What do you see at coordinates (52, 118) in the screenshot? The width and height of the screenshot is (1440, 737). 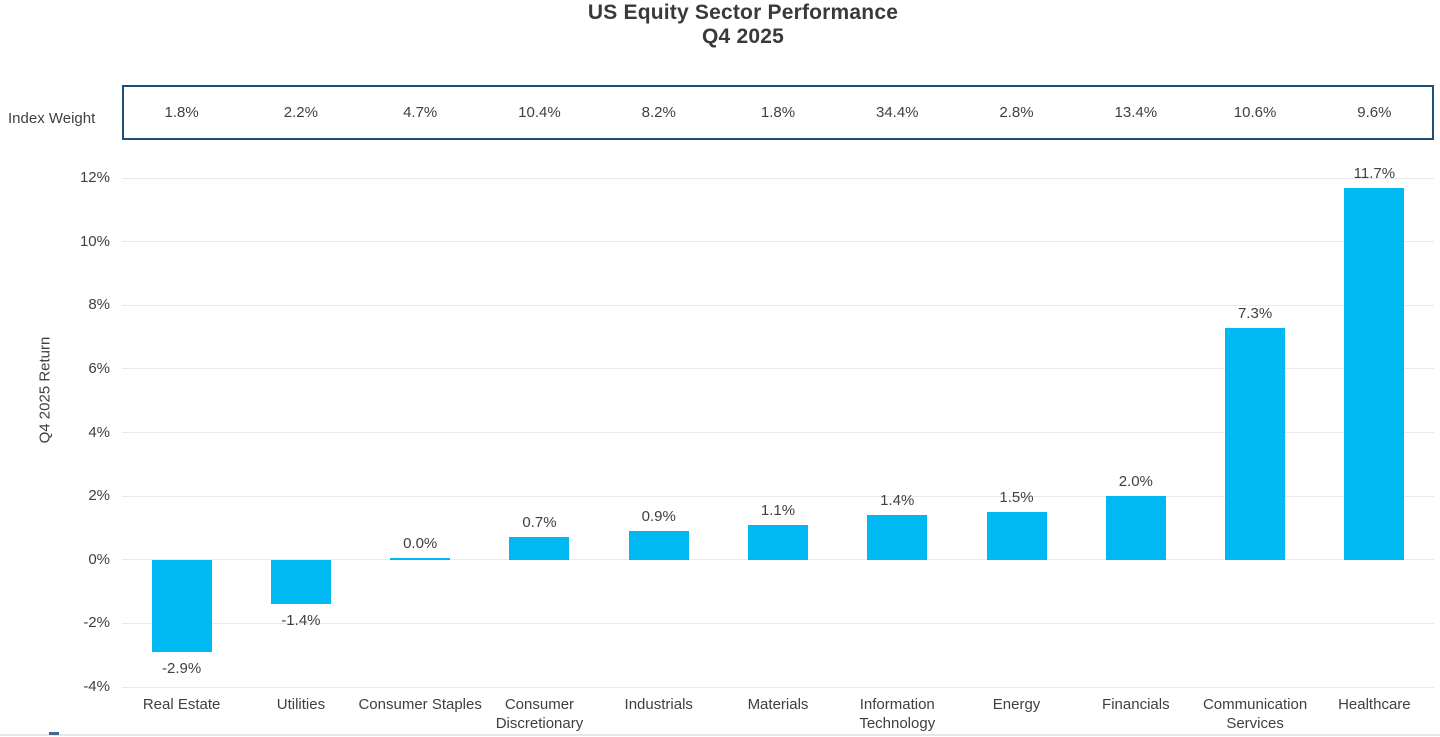 I see `index-weight-label: Index Weight` at bounding box center [52, 118].